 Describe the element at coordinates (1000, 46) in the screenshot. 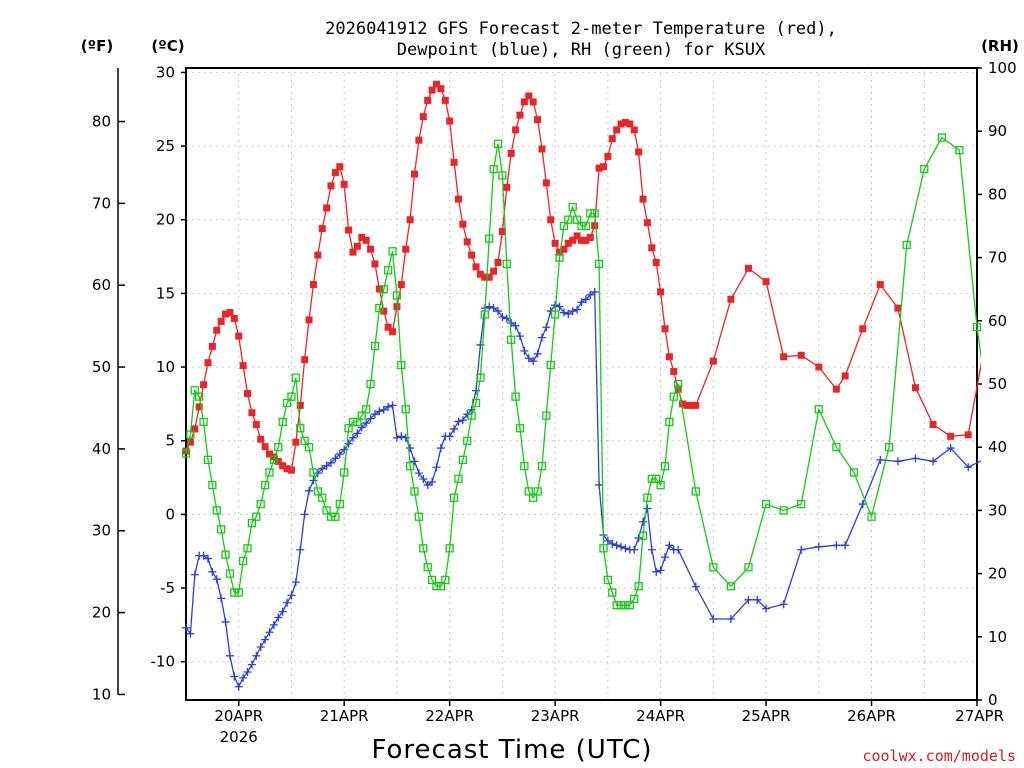

I see `rh-axis-unit: (RH)` at that location.